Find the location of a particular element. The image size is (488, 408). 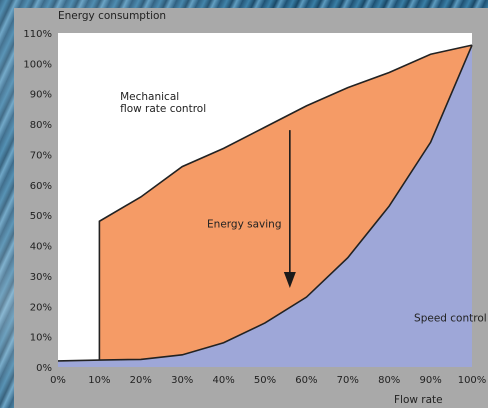

x-tick-label: 30% is located at coordinates (182, 380).